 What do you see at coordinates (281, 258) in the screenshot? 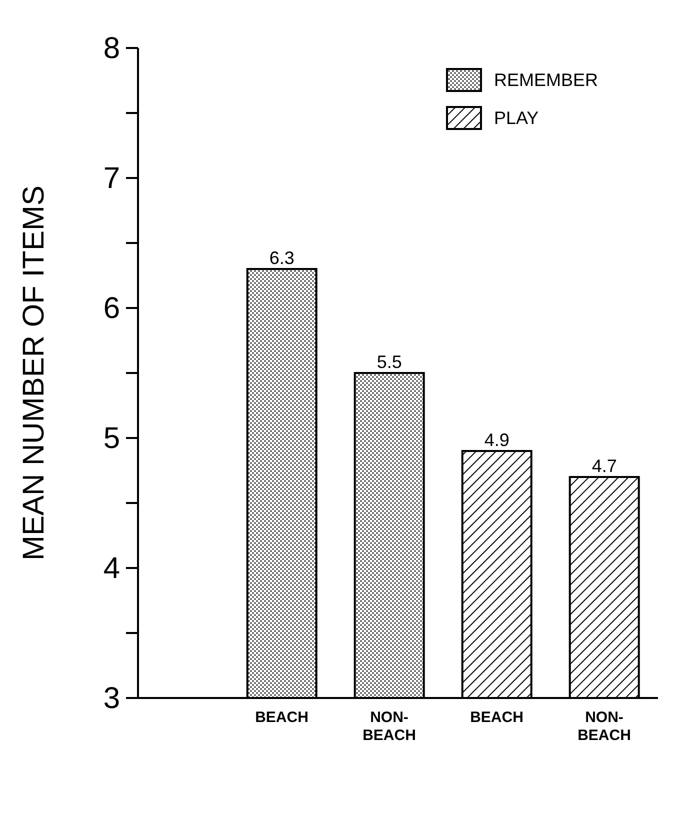
I see `data-label: 6.3` at bounding box center [281, 258].